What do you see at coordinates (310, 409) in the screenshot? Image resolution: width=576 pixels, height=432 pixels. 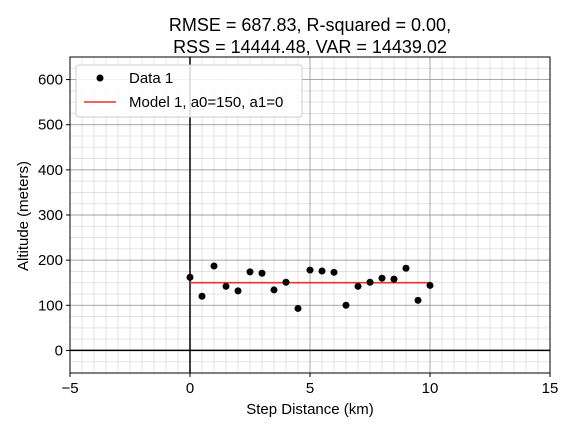 I see `x-axis-label: Step Distance (km)` at bounding box center [310, 409].